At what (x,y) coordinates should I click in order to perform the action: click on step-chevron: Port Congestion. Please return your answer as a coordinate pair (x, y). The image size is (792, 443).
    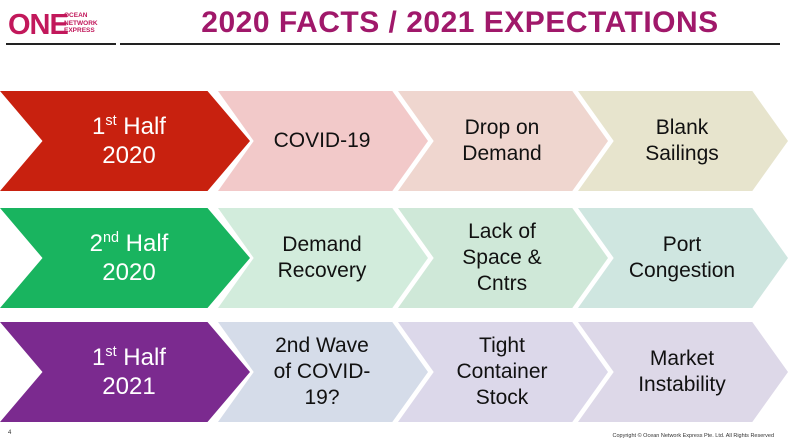
    Looking at the image, I should click on (683, 258).